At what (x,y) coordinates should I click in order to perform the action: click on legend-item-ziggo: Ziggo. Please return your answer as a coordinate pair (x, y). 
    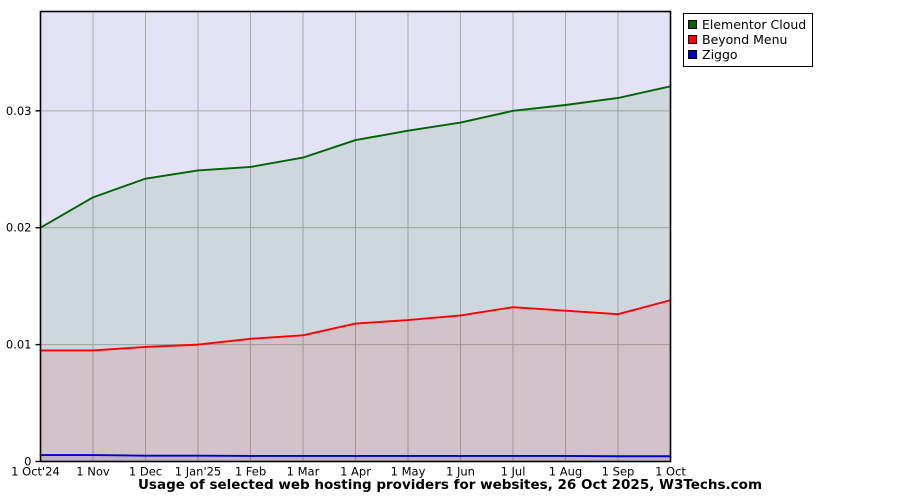
    Looking at the image, I should click on (747, 54).